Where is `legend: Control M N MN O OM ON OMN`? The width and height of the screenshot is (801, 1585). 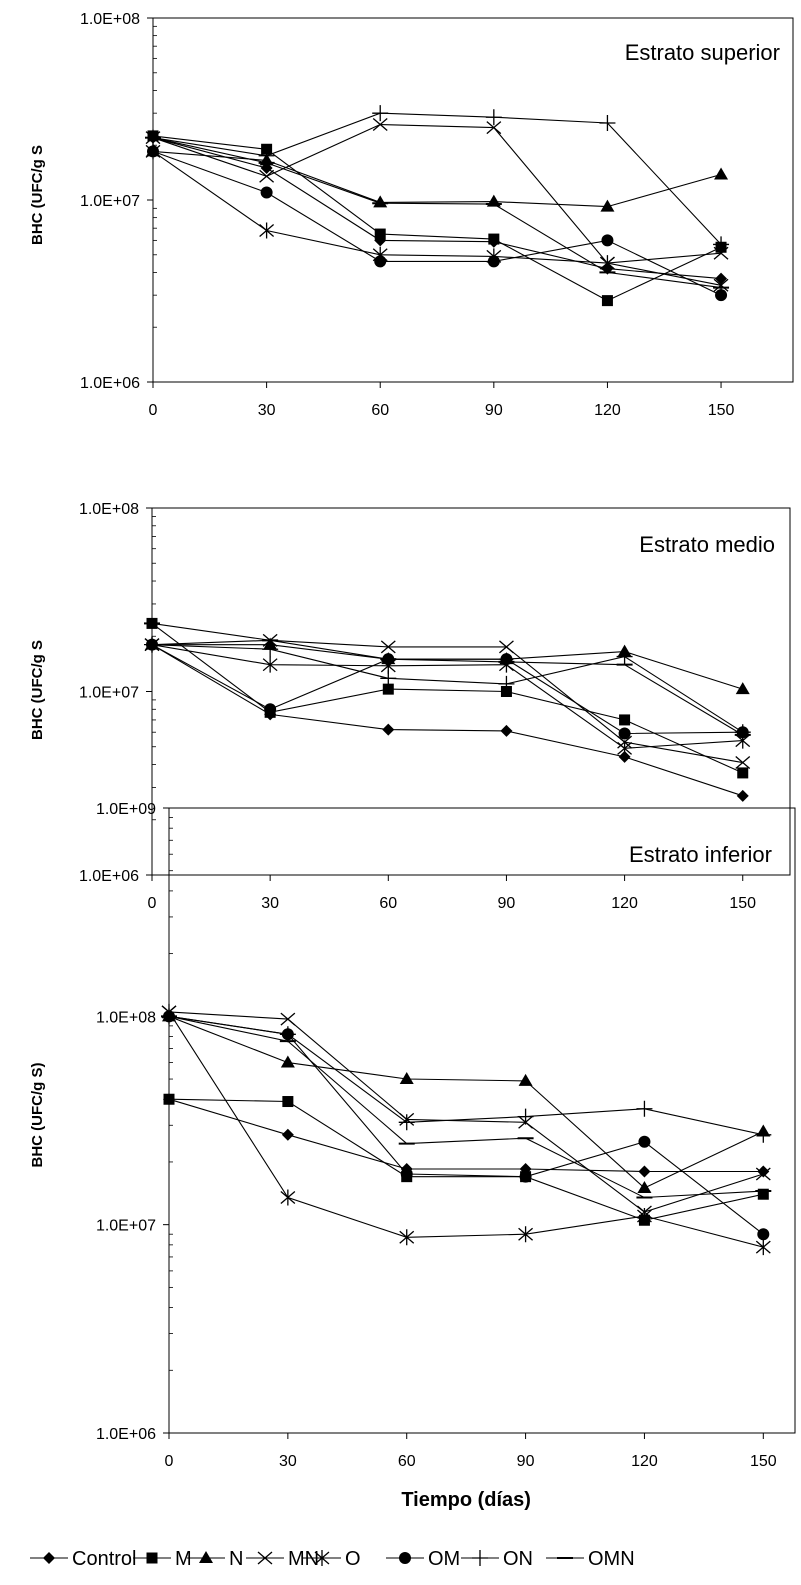 legend: Control M N MN O OM ON OMN is located at coordinates (332, 1559).